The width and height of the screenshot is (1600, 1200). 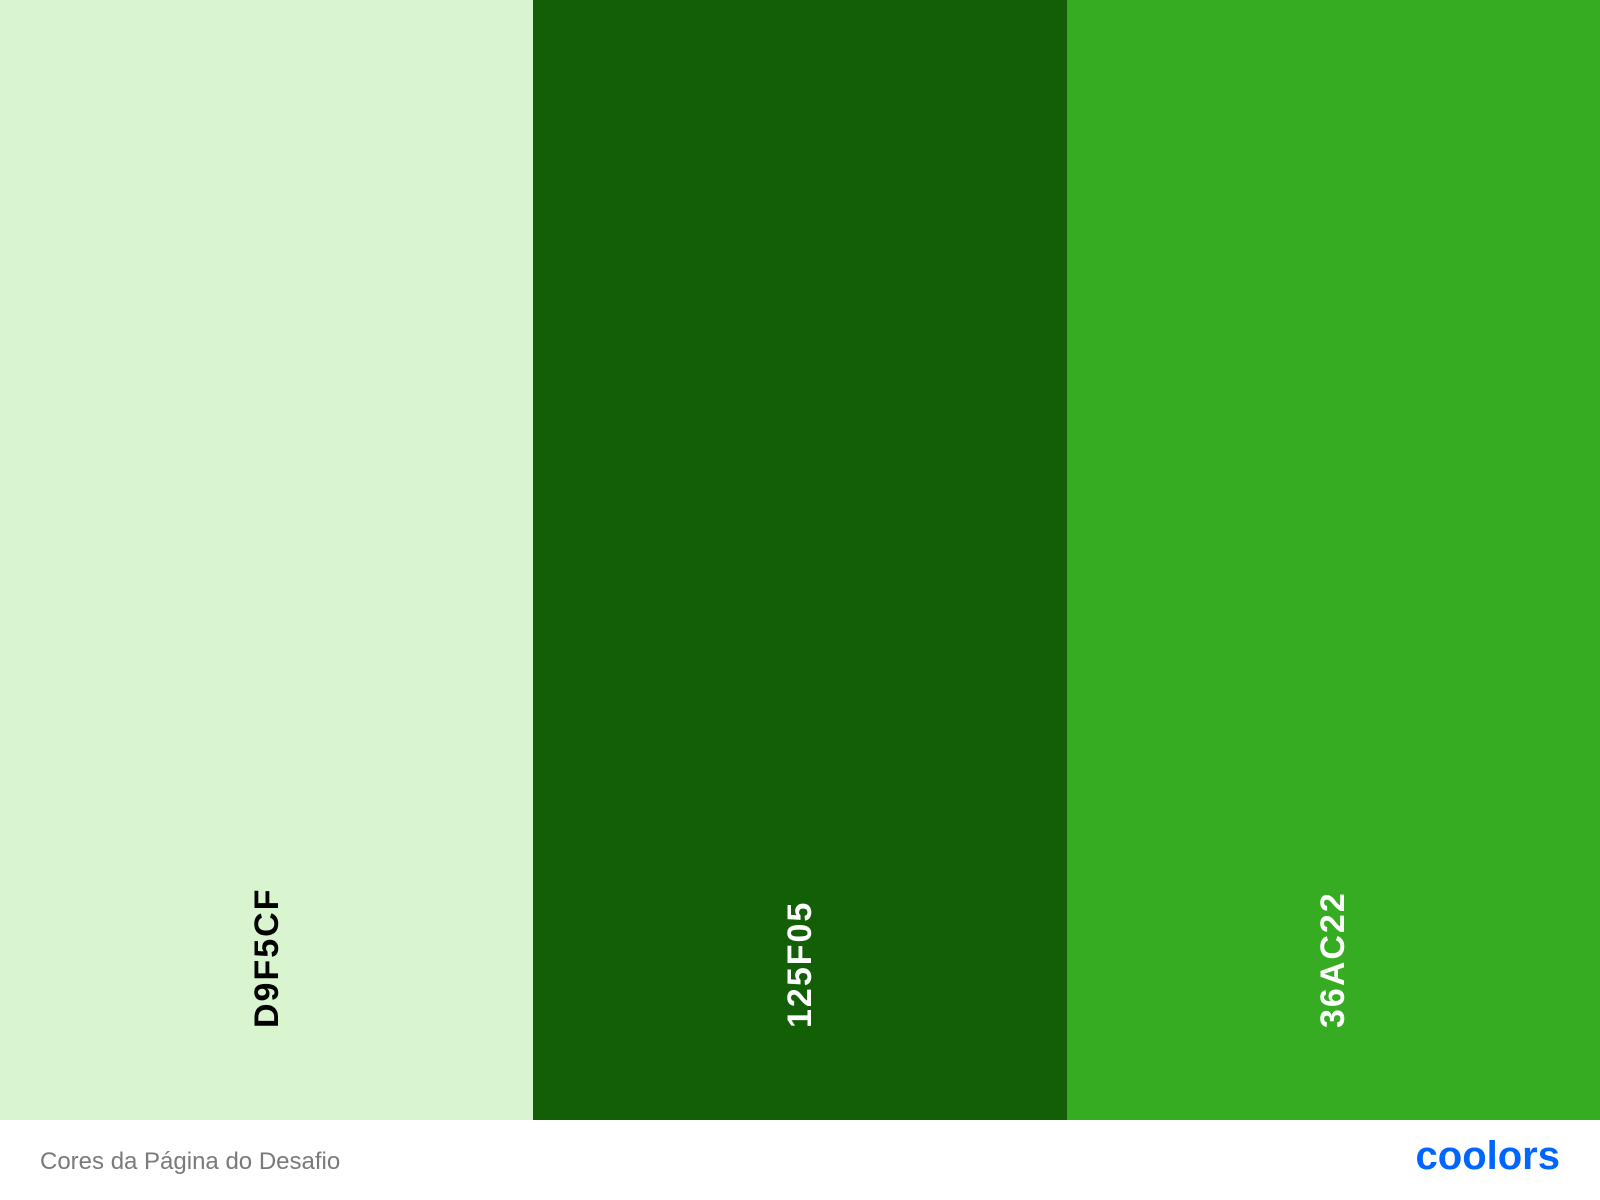 What do you see at coordinates (266, 957) in the screenshot?
I see `hex-code-label: D9F5CF` at bounding box center [266, 957].